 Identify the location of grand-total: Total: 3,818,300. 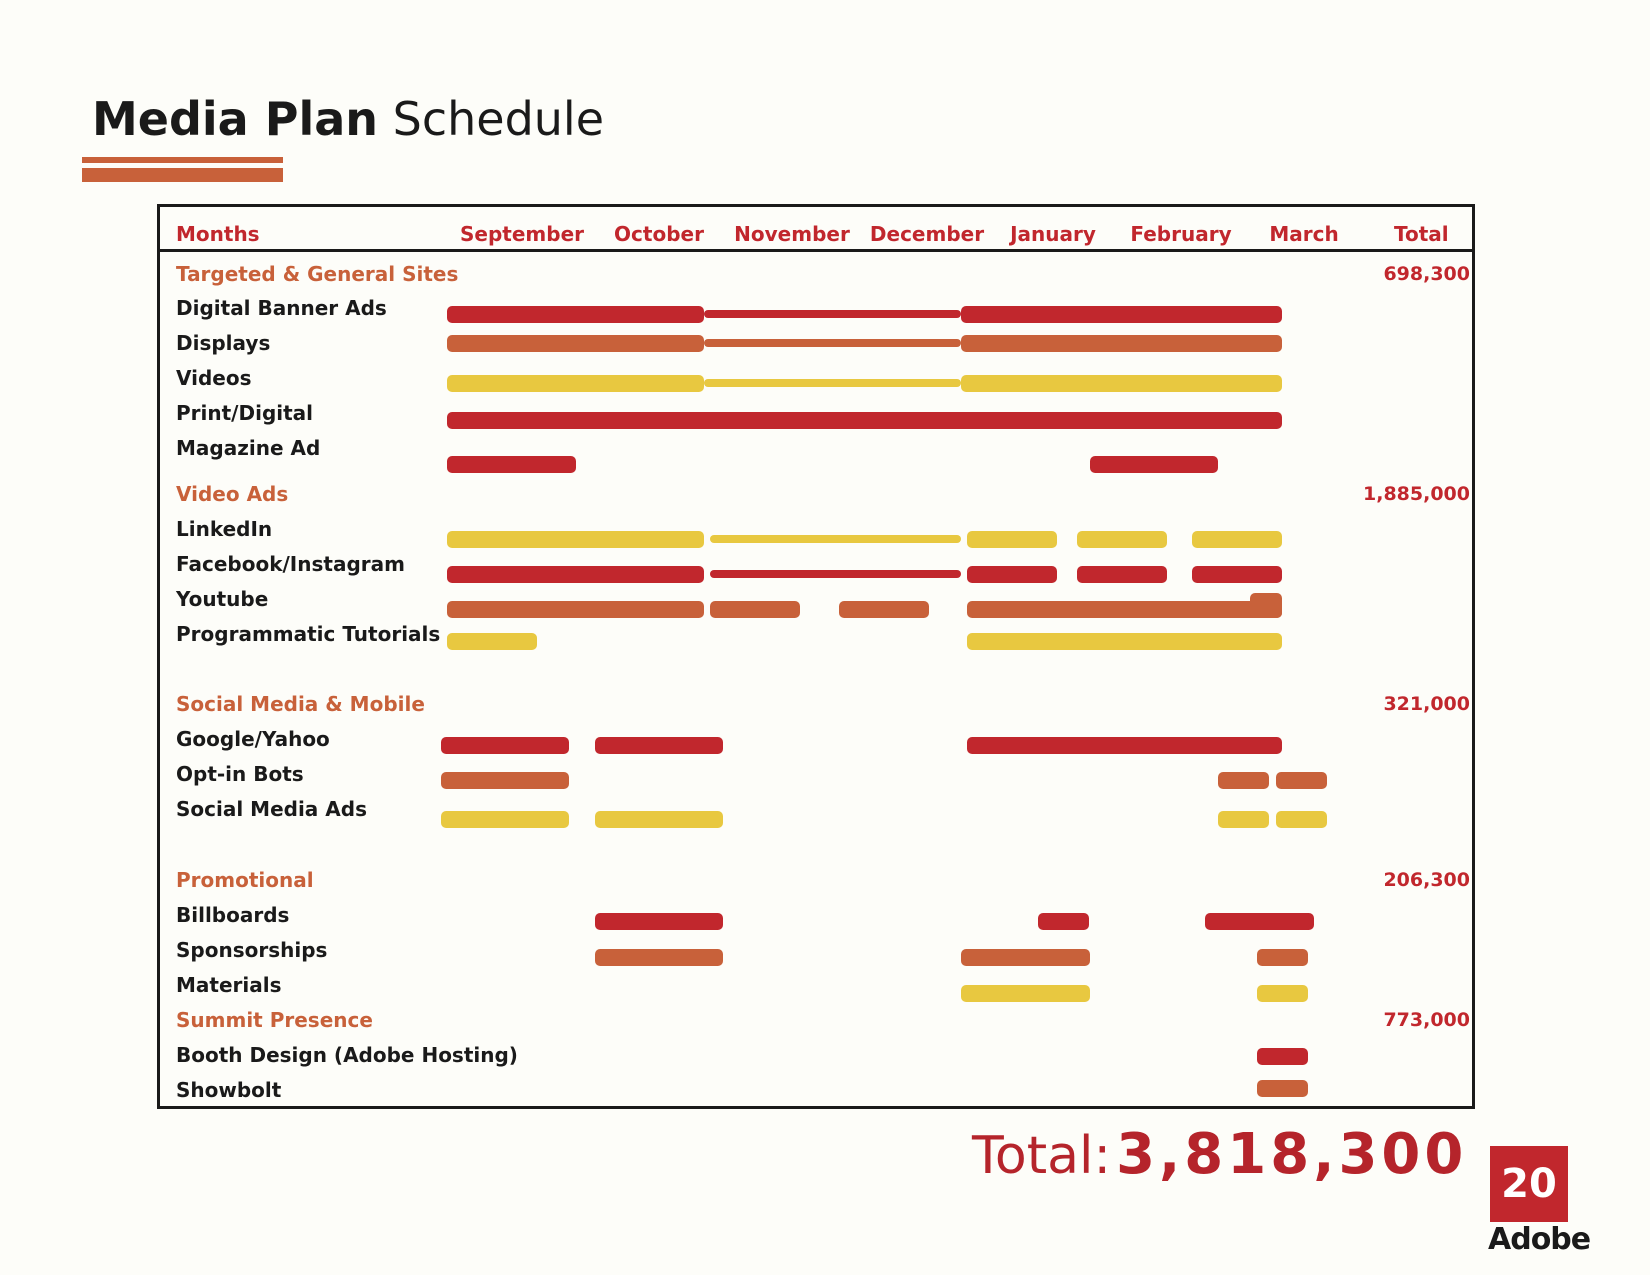
(1219, 1154).